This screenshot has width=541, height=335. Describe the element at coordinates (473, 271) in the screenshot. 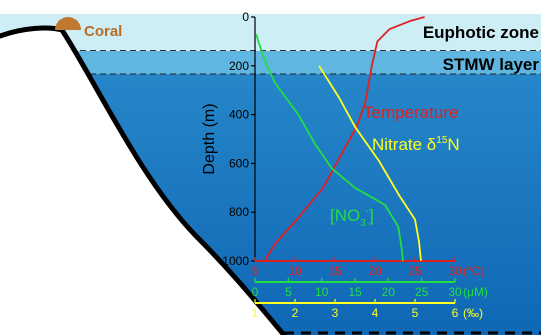

I see `temperature-unit-label: (°C)` at that location.